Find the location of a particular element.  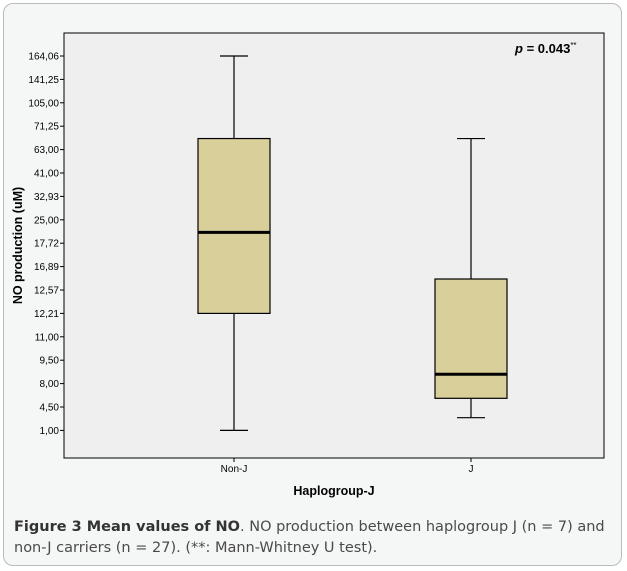

box-non-j is located at coordinates (234, 225).